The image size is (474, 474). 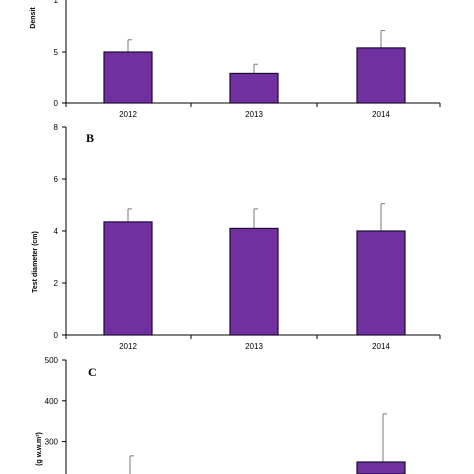 I want to click on panel-b-bar-2012, so click(x=128, y=278).